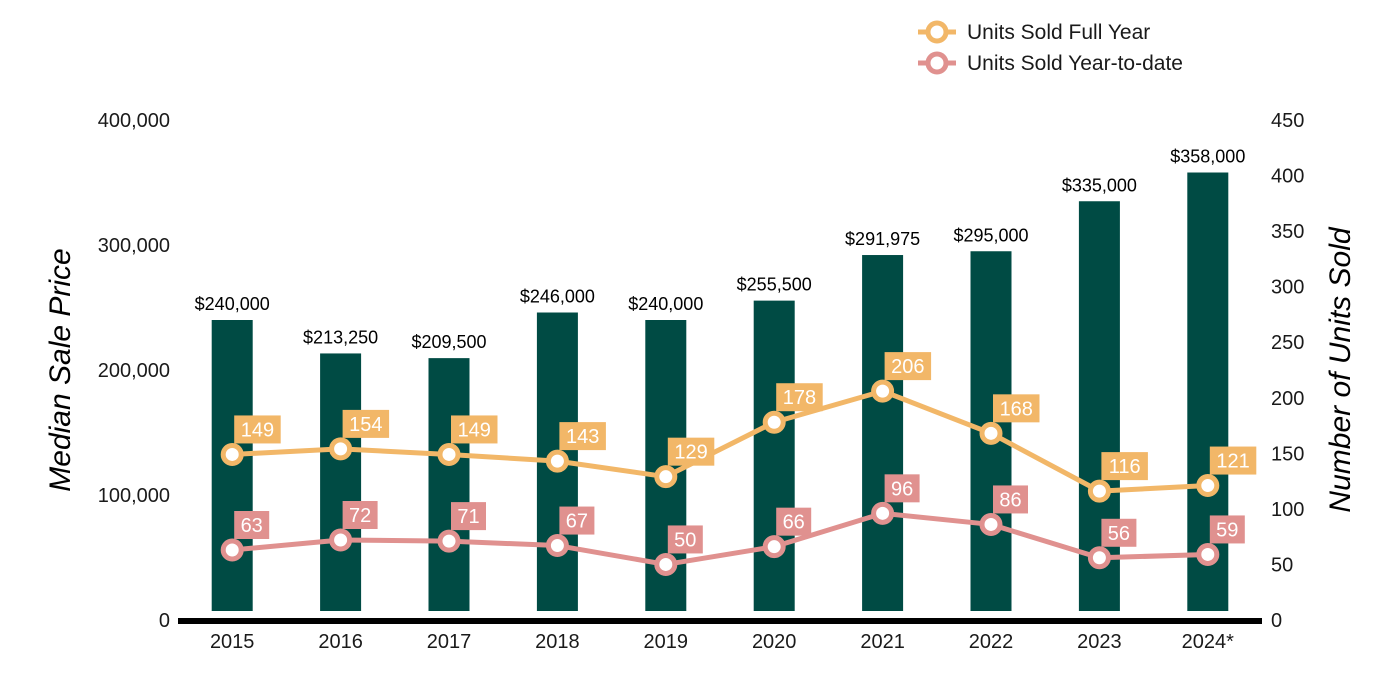 This screenshot has height=700, width=1400. I want to click on y2-axis: 0 50 100 150 200 250 300 350 400 450, so click(1287, 371).